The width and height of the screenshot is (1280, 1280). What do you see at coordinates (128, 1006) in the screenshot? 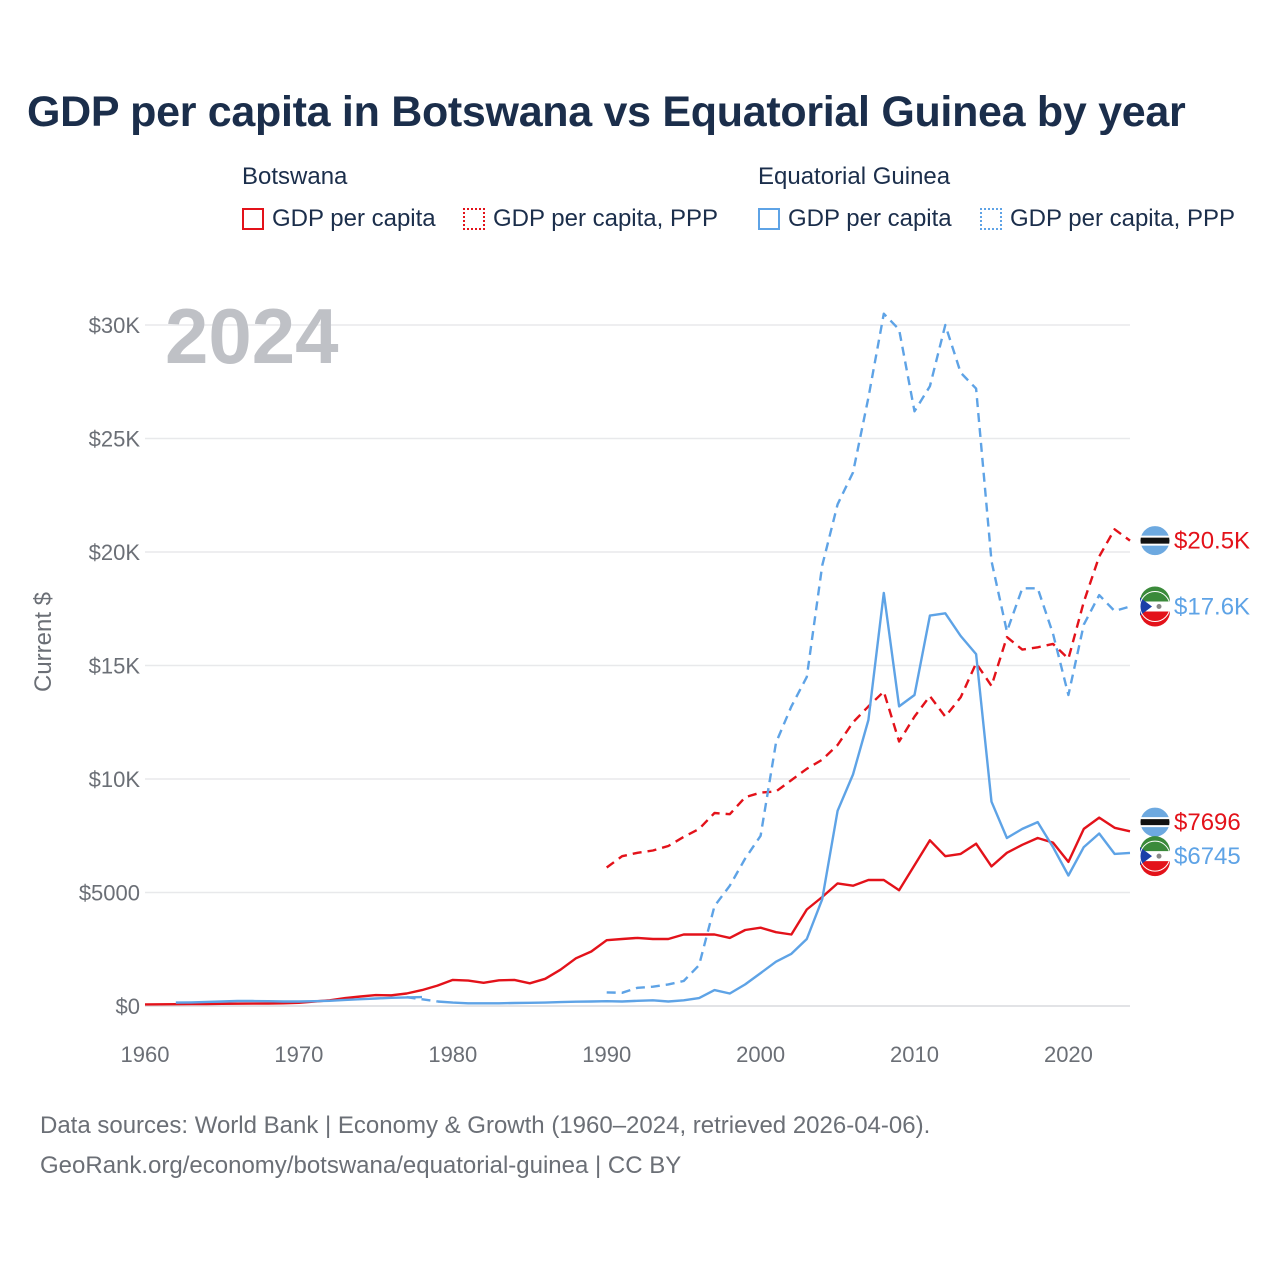
I see `y-tick-label: $0` at bounding box center [128, 1006].